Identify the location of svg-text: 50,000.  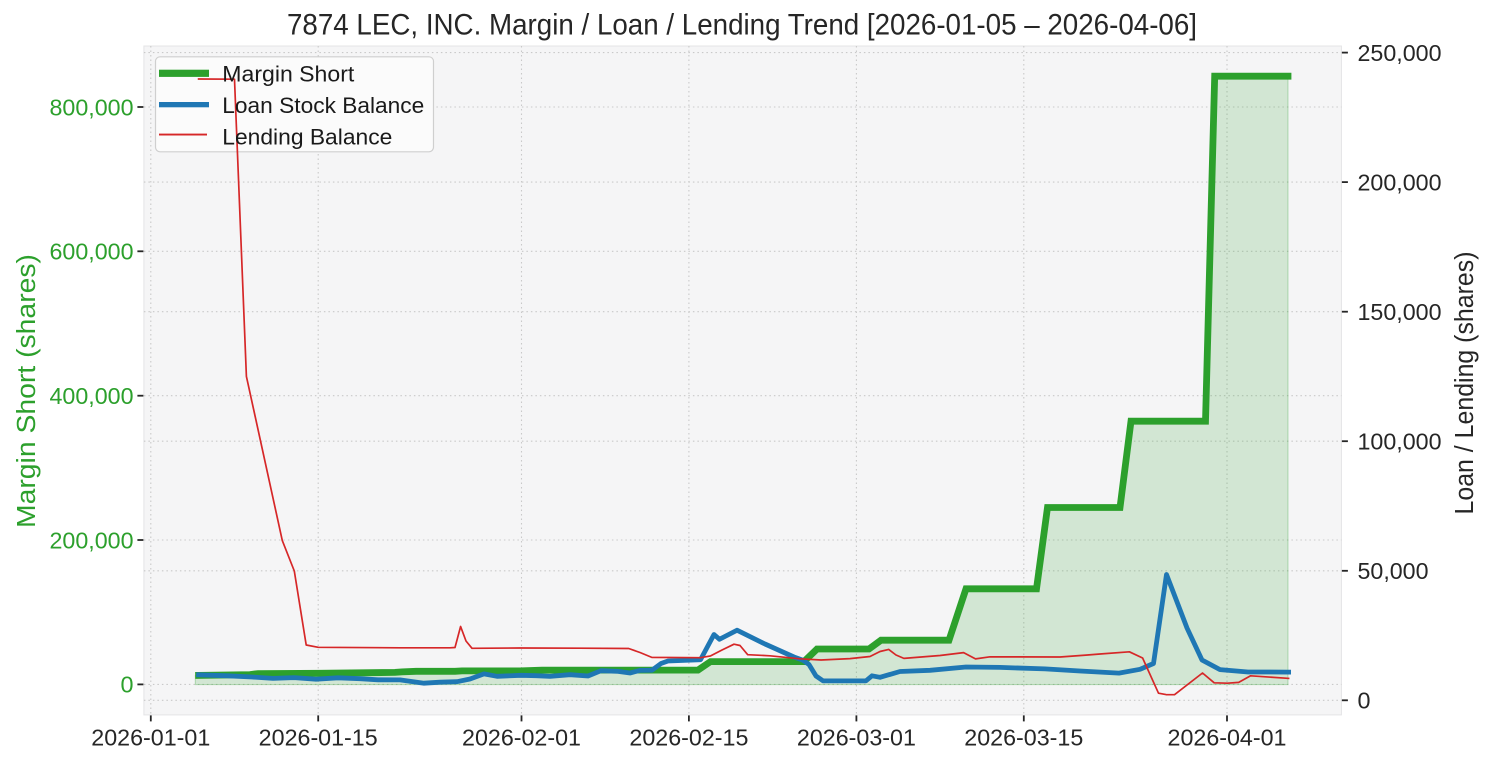
(1393, 571).